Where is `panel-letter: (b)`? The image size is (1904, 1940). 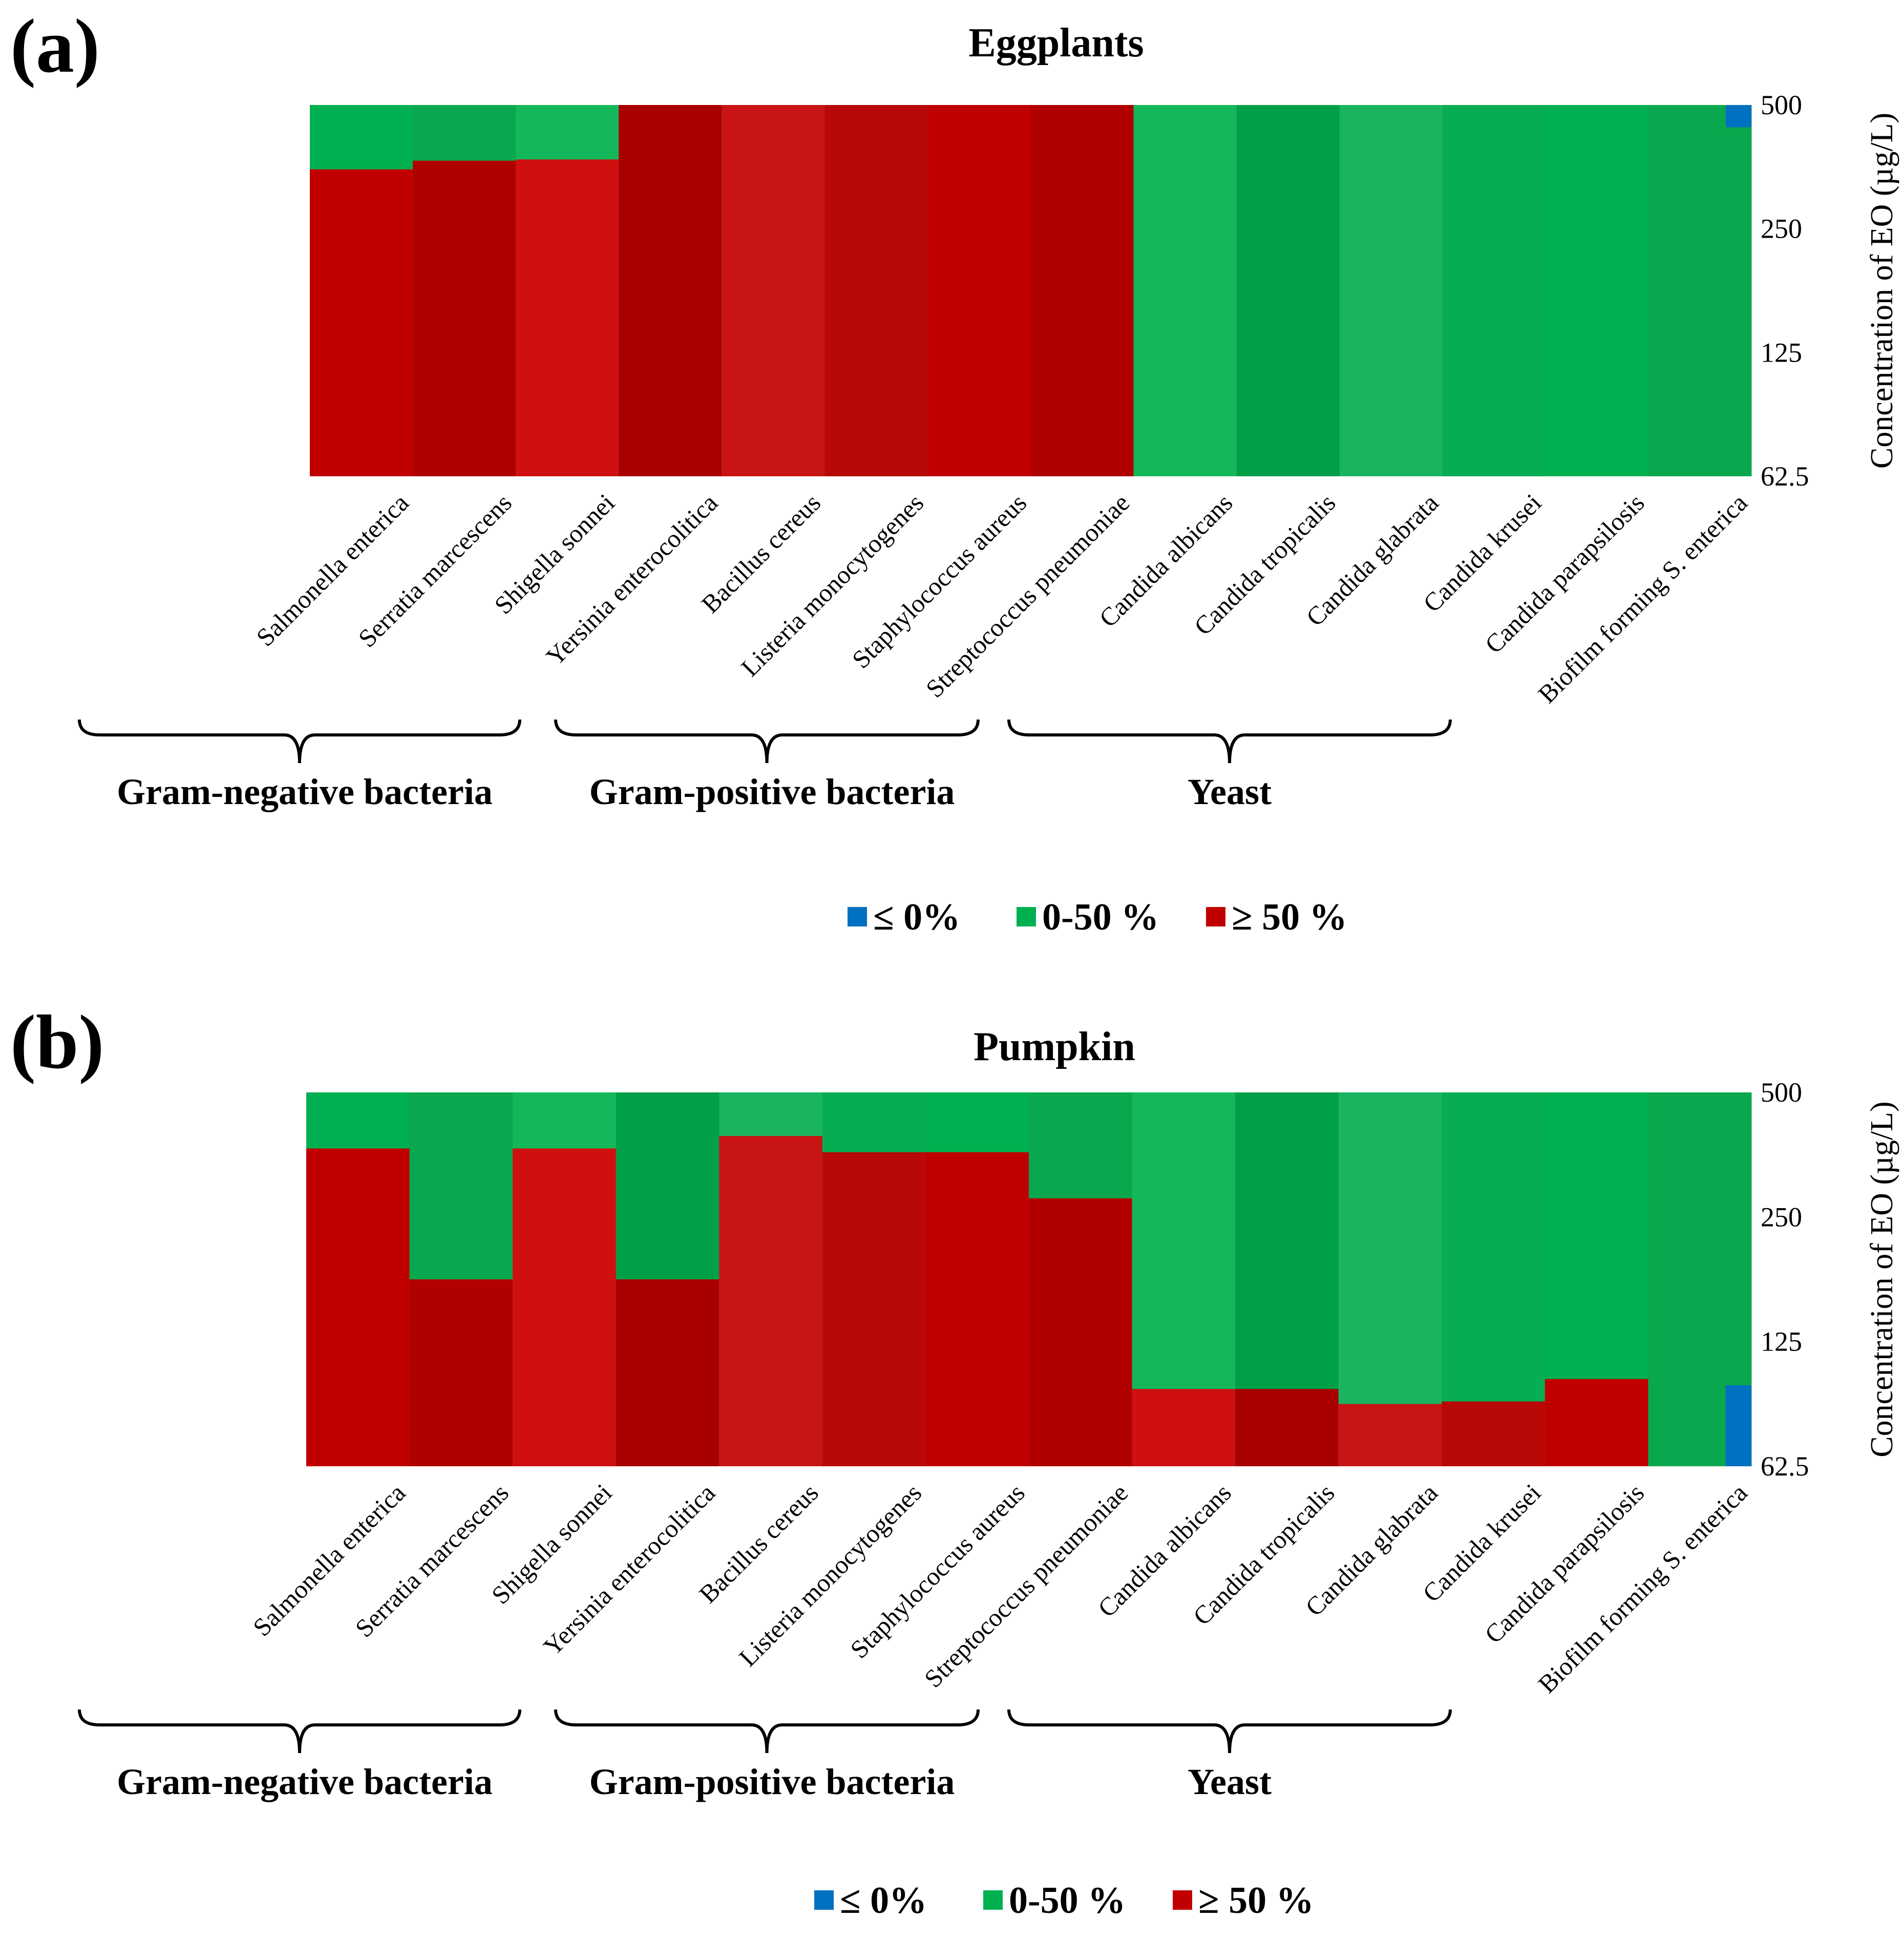
panel-letter: (b) is located at coordinates (57, 1042).